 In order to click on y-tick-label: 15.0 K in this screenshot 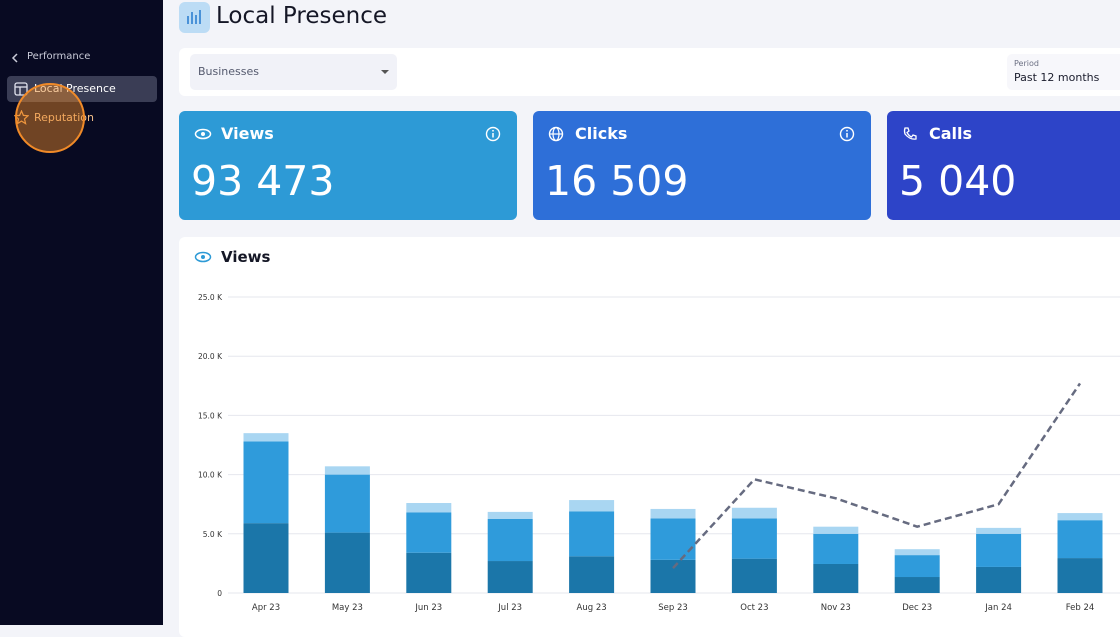, I will do `click(210, 415)`.